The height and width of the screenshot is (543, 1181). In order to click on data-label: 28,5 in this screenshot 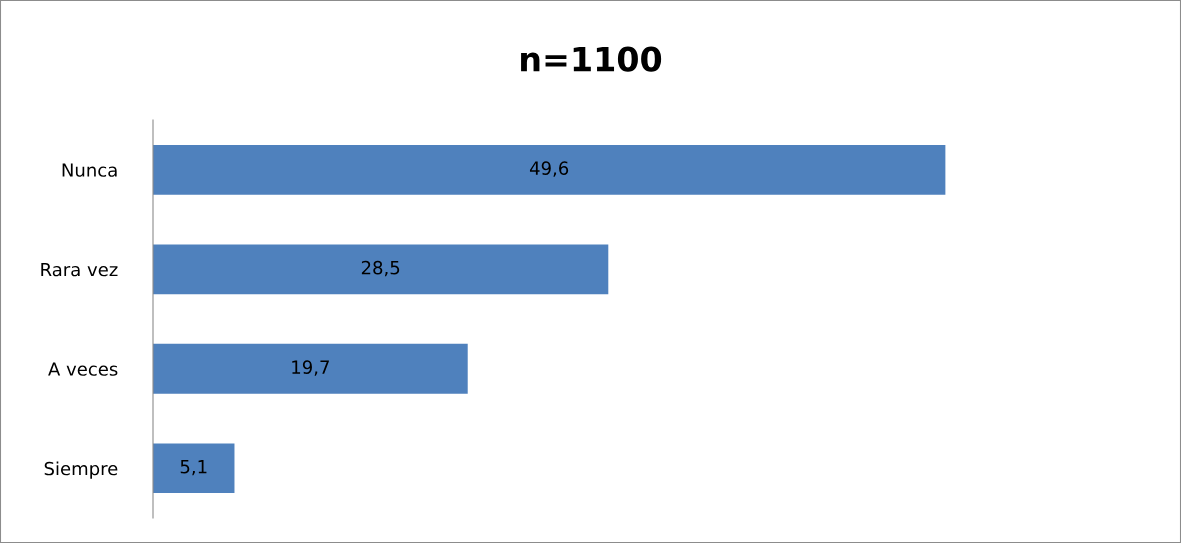, I will do `click(380, 268)`.